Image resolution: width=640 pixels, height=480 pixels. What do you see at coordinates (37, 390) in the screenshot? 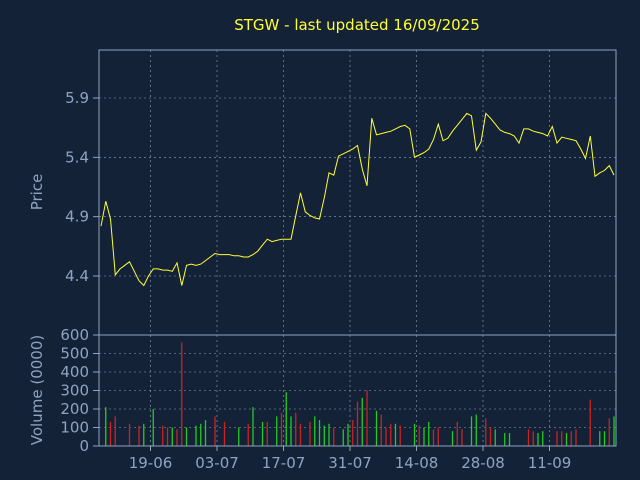
I see `volume-axis-label: Volume (0000)` at bounding box center [37, 390].